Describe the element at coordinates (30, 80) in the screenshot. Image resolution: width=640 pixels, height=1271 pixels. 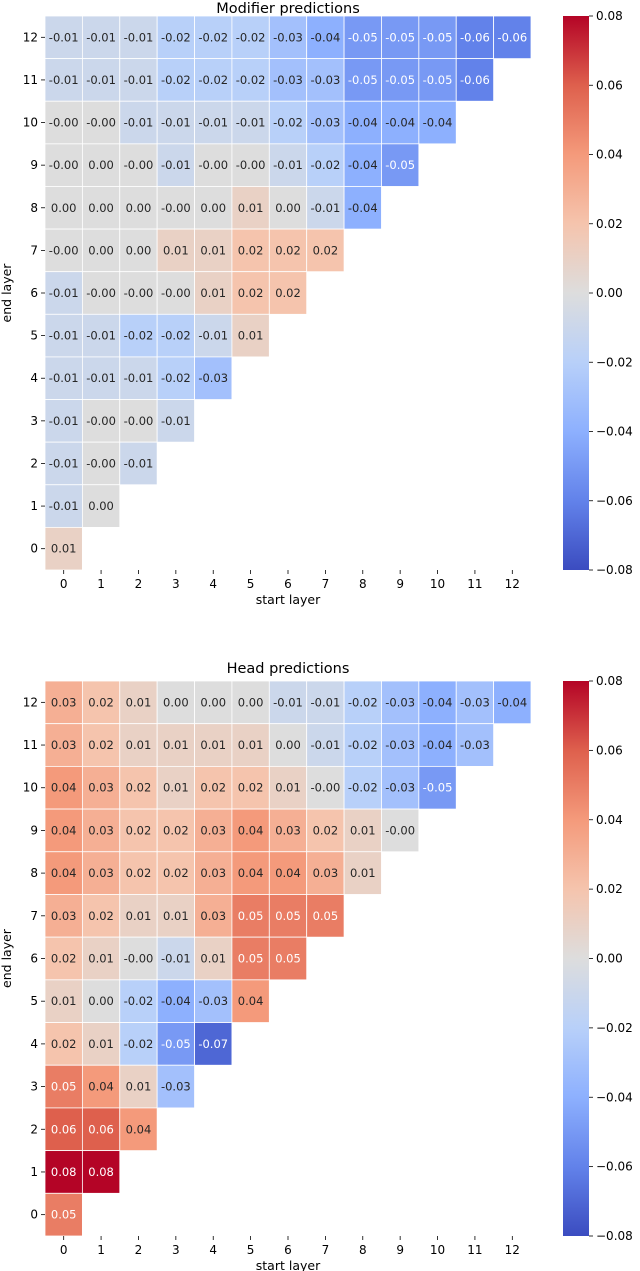
I see `y-tick-label: 11` at that location.